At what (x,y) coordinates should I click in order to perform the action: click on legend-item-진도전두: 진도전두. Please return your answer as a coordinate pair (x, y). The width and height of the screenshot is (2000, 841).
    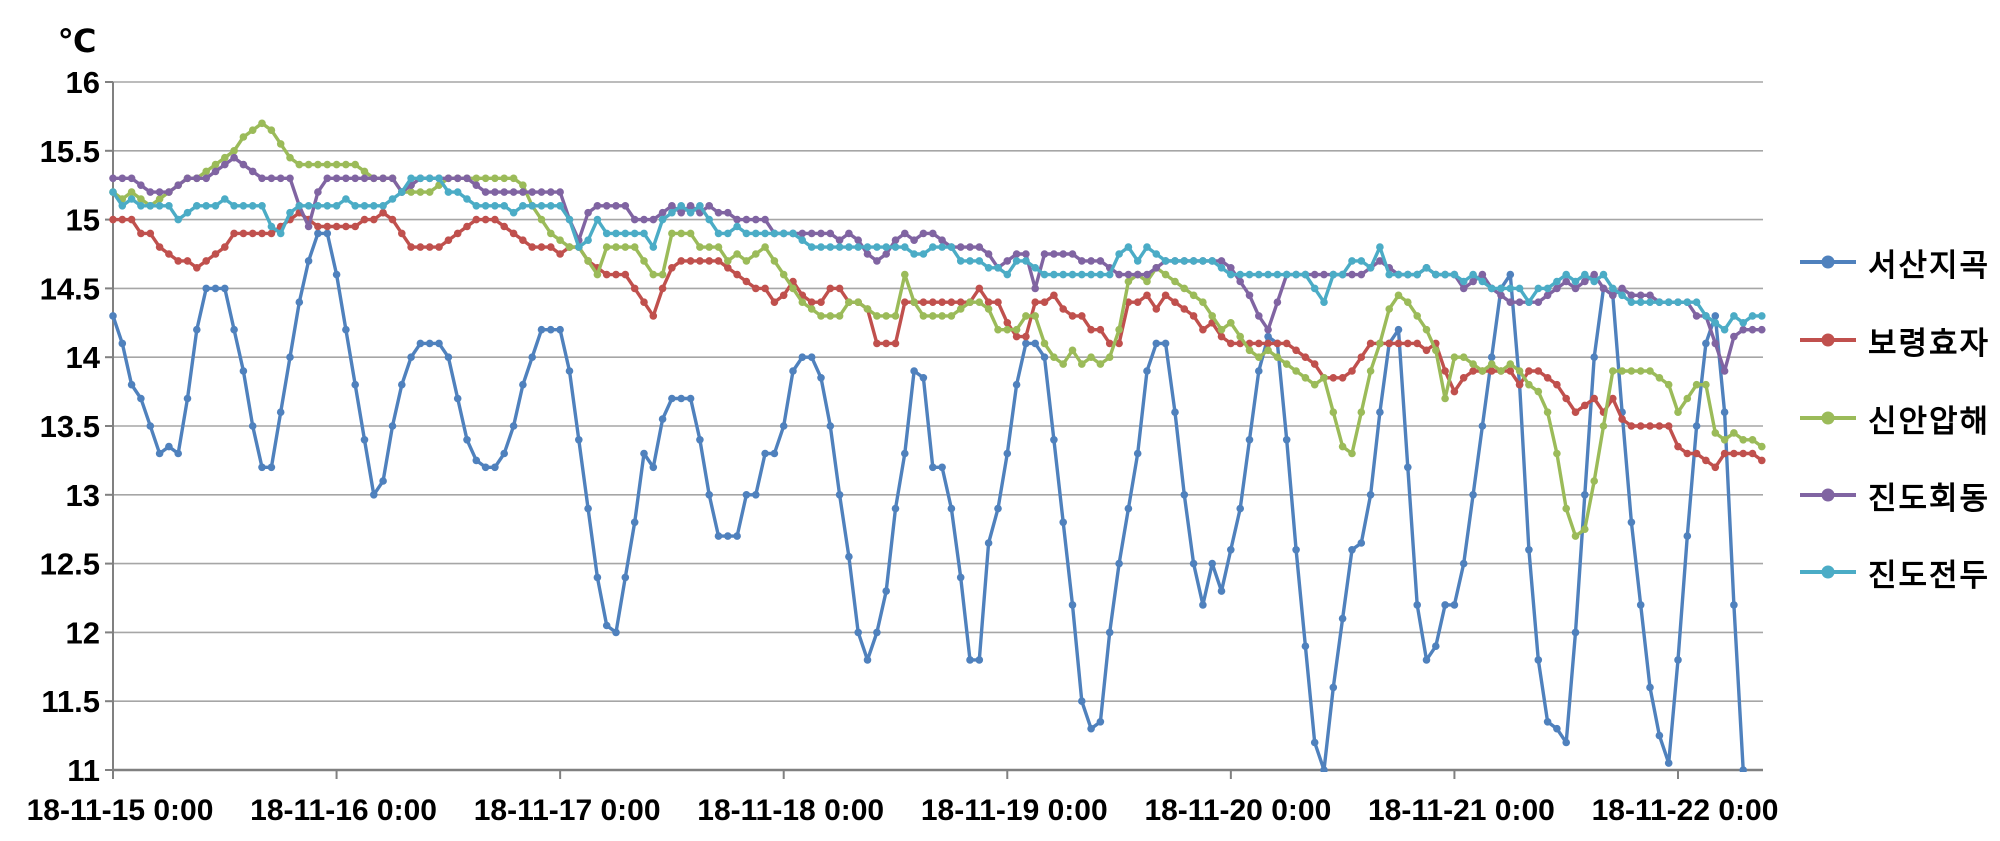
    Looking at the image, I should click on (1895, 573).